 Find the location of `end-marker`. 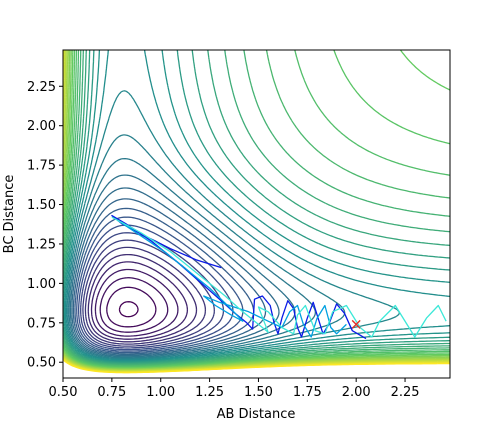

end-marker is located at coordinates (356, 324).